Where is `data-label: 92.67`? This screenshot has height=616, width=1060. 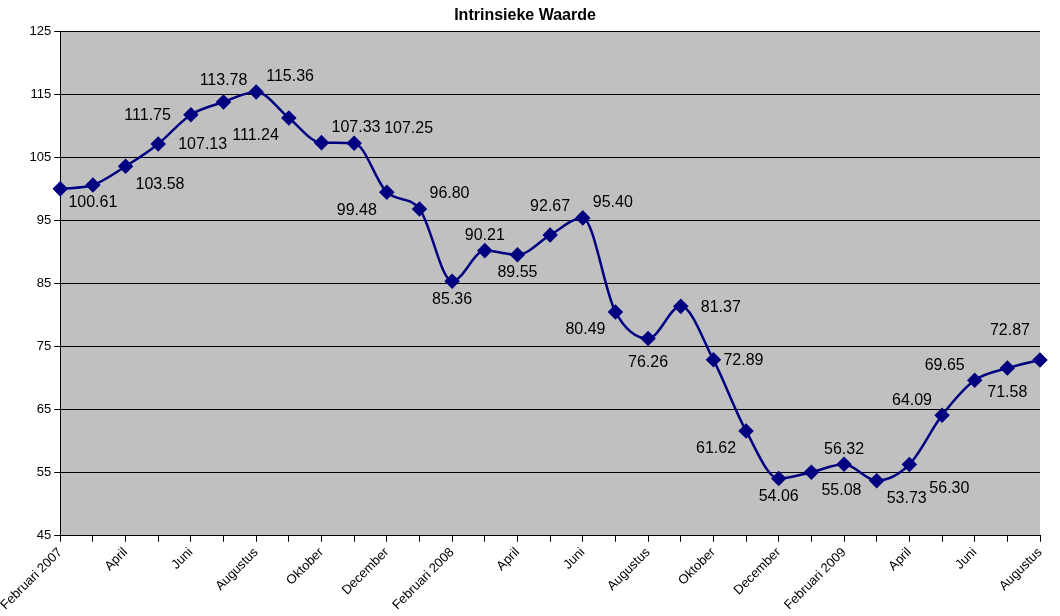
data-label: 92.67 is located at coordinates (550, 205).